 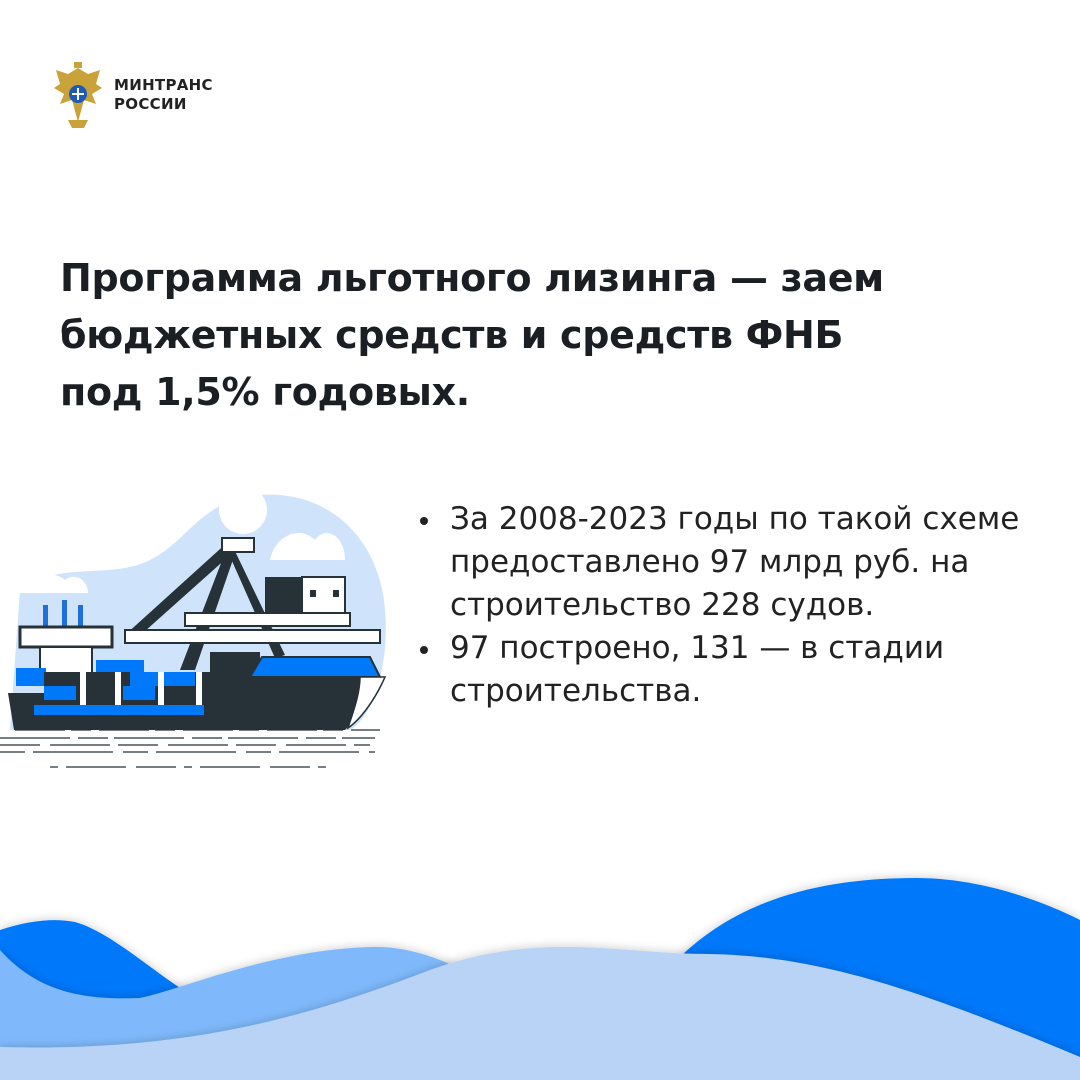 I want to click on title-line: Программа льготного лизинга — заем, so click(x=472, y=278).